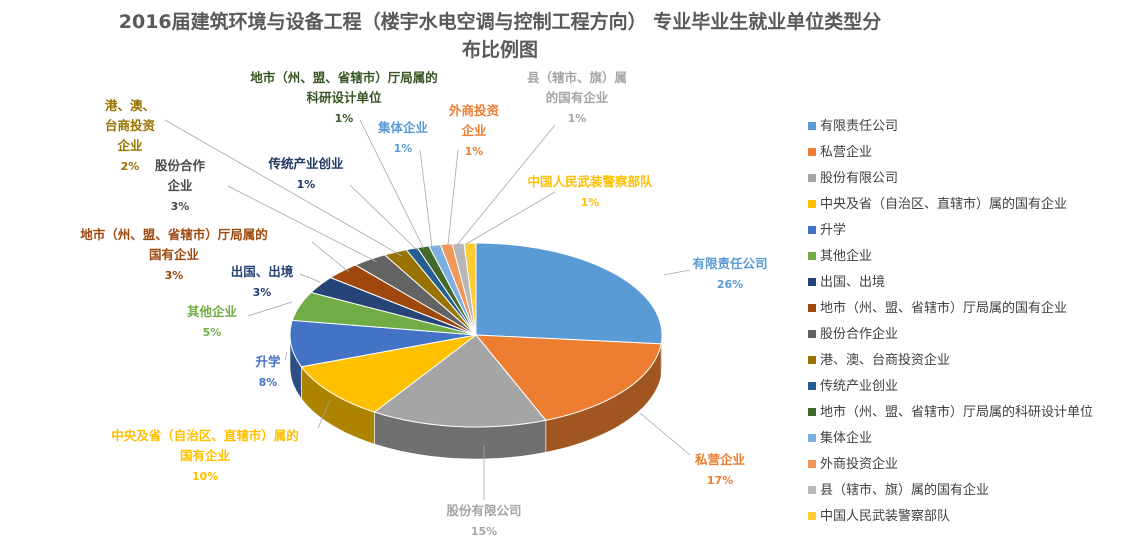  I want to click on legend-item-11: 地市（州、盟、省辖市）厅局属的科研设计单位, so click(950, 412).